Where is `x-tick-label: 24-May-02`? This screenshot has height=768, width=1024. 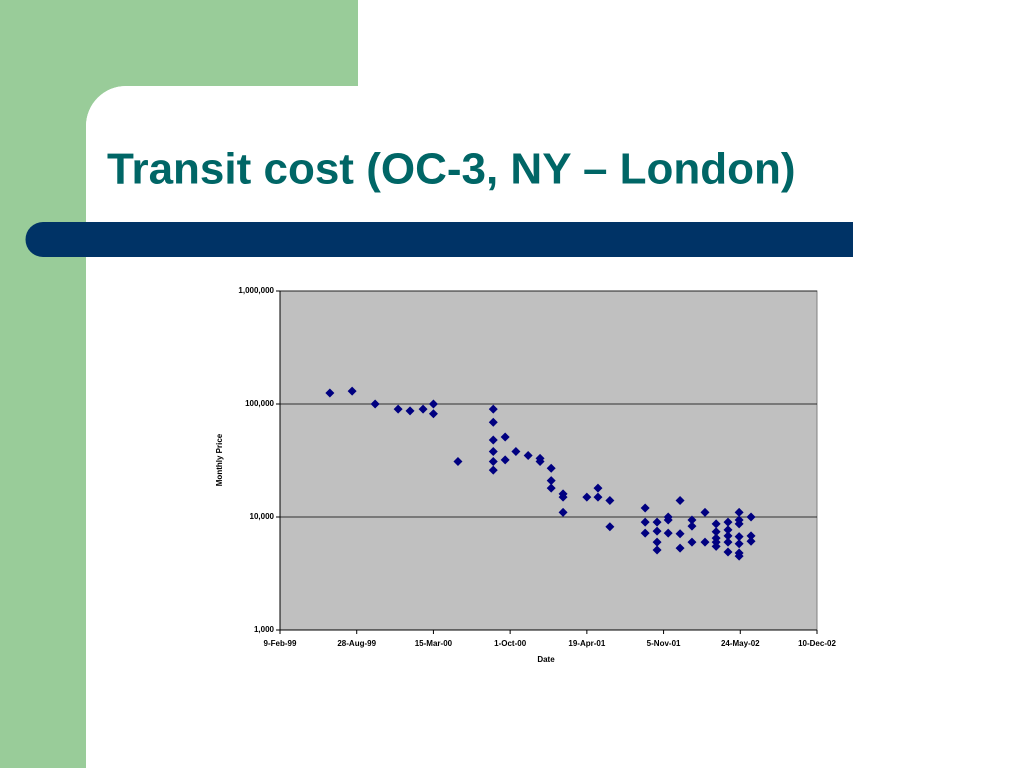 x-tick-label: 24-May-02 is located at coordinates (740, 643).